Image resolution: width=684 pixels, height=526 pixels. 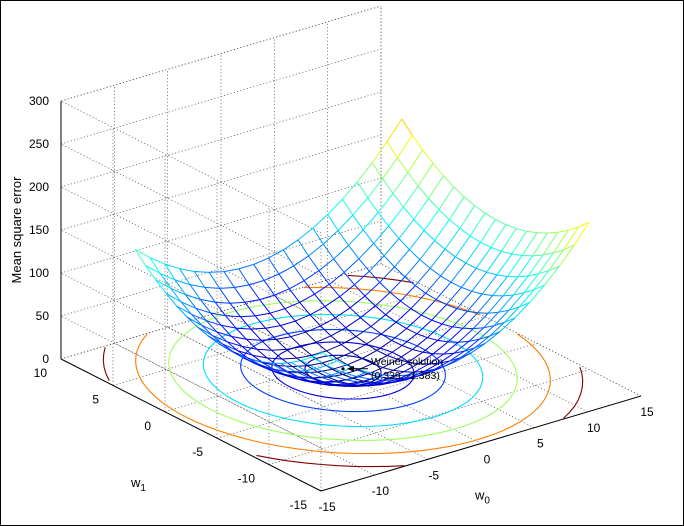 I want to click on y-tick-label: 5, so click(x=95, y=399).